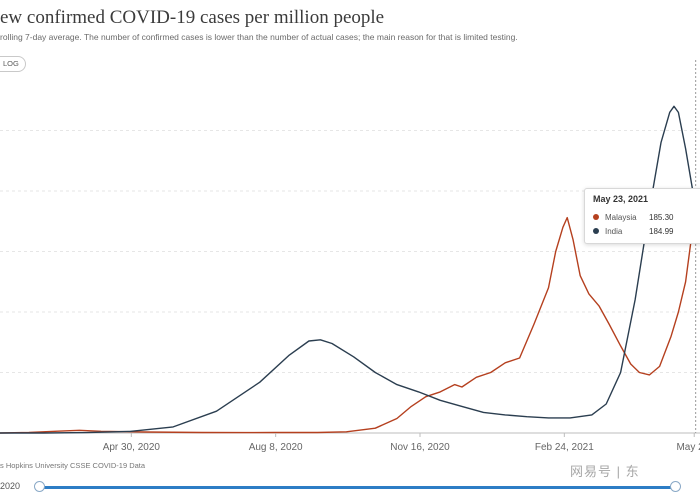  Describe the element at coordinates (39, 486) in the screenshot. I see `timeline-start-handle` at that location.